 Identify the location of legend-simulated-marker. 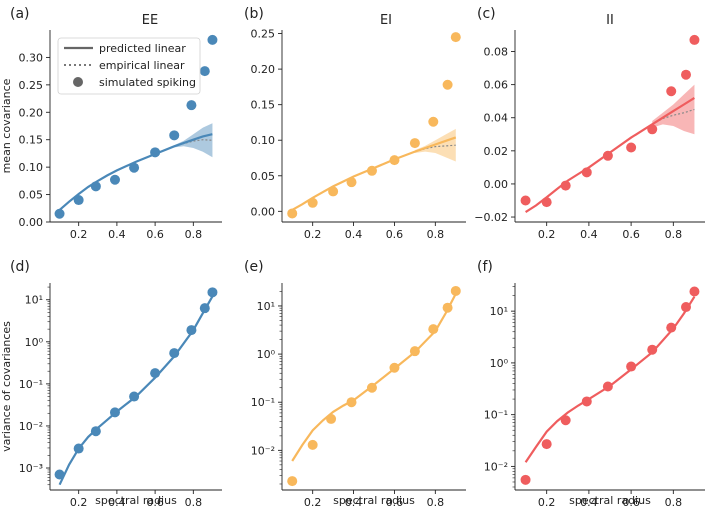
(78, 82).